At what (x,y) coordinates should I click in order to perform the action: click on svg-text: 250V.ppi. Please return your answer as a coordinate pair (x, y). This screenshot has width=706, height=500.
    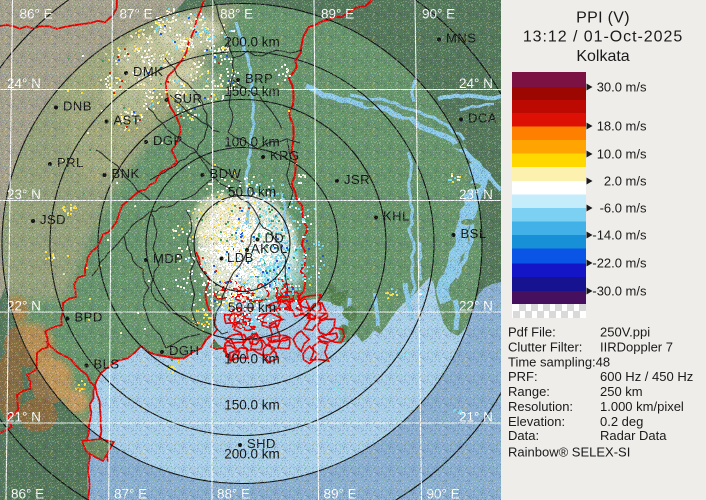
    Looking at the image, I should click on (625, 332).